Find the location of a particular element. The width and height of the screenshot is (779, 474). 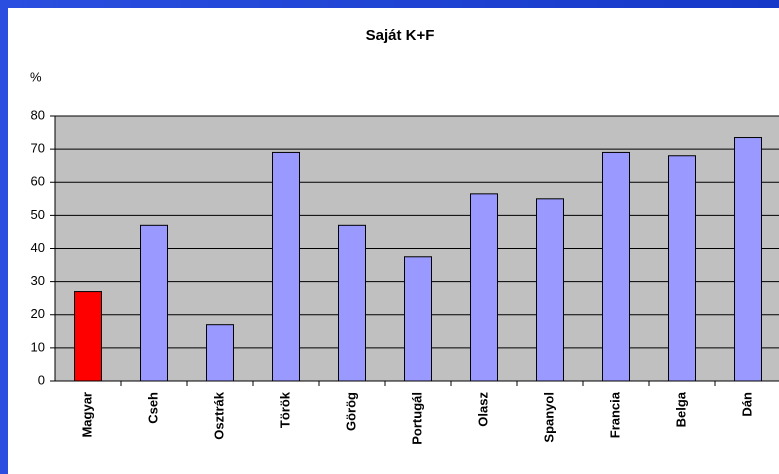

y-tick-label: 10 is located at coordinates (38, 346).